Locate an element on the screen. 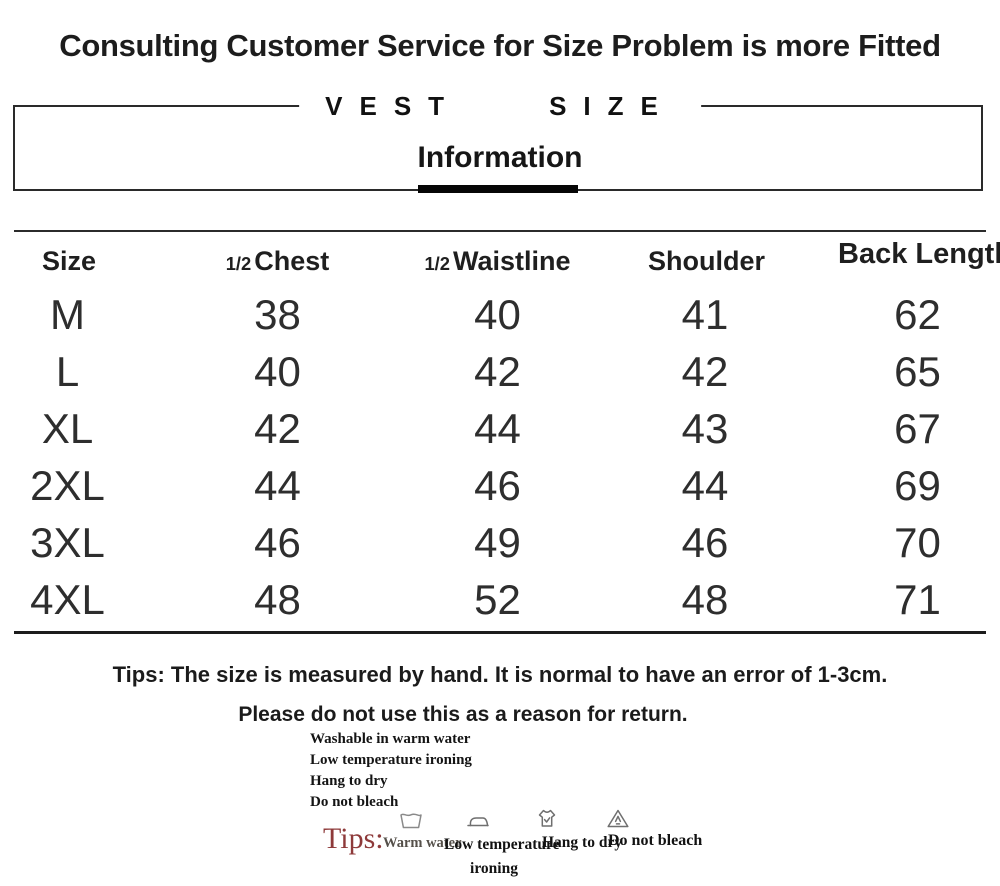 The height and width of the screenshot is (886, 1000). table-row: 3XL 46 49 46 70 is located at coordinates (500, 542).